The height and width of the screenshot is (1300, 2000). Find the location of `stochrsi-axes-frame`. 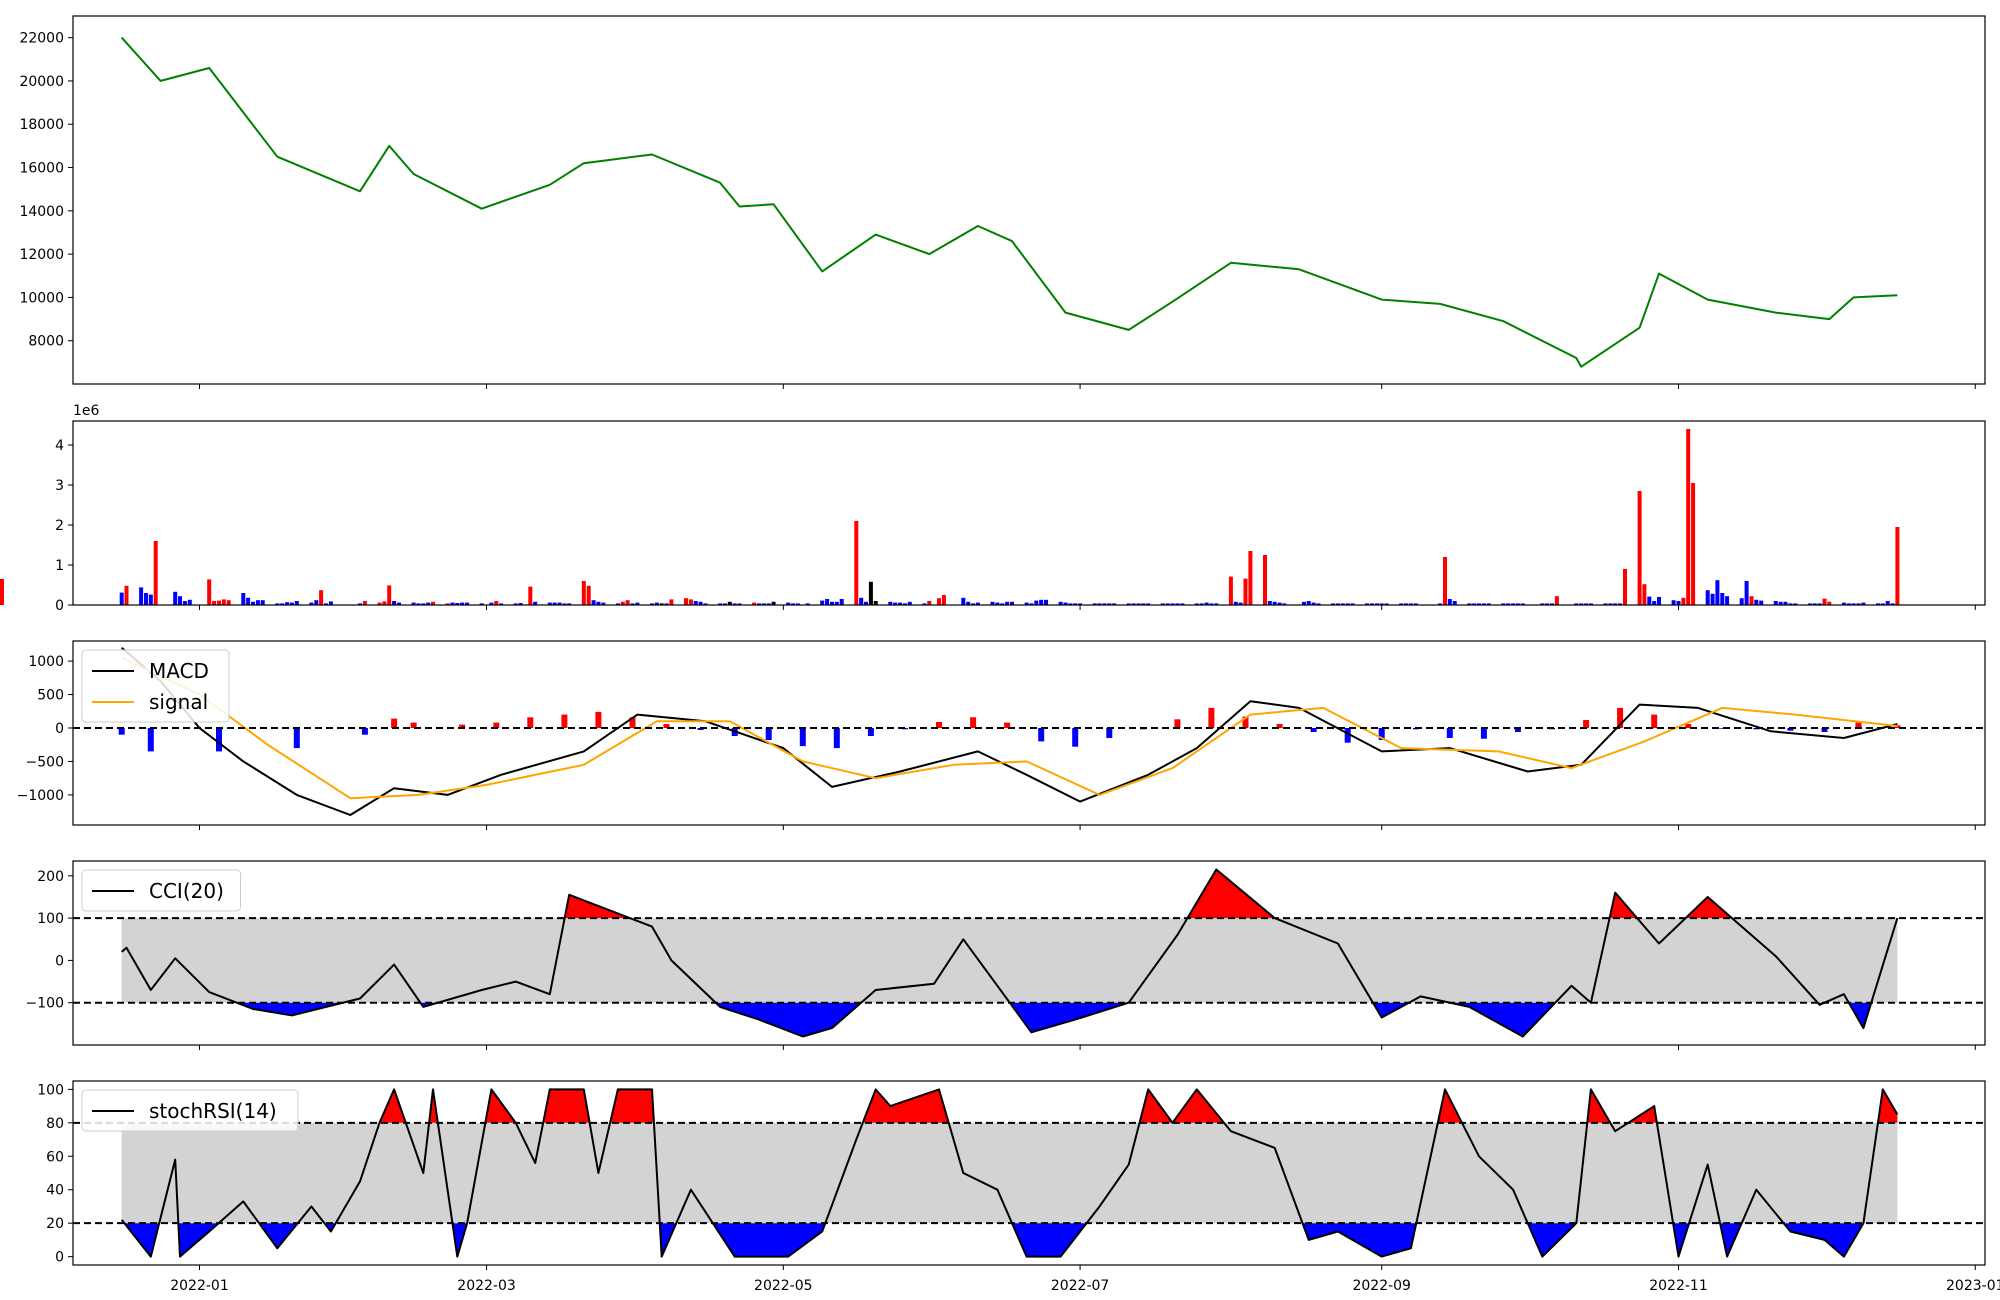

stochrsi-axes-frame is located at coordinates (1029, 1173).